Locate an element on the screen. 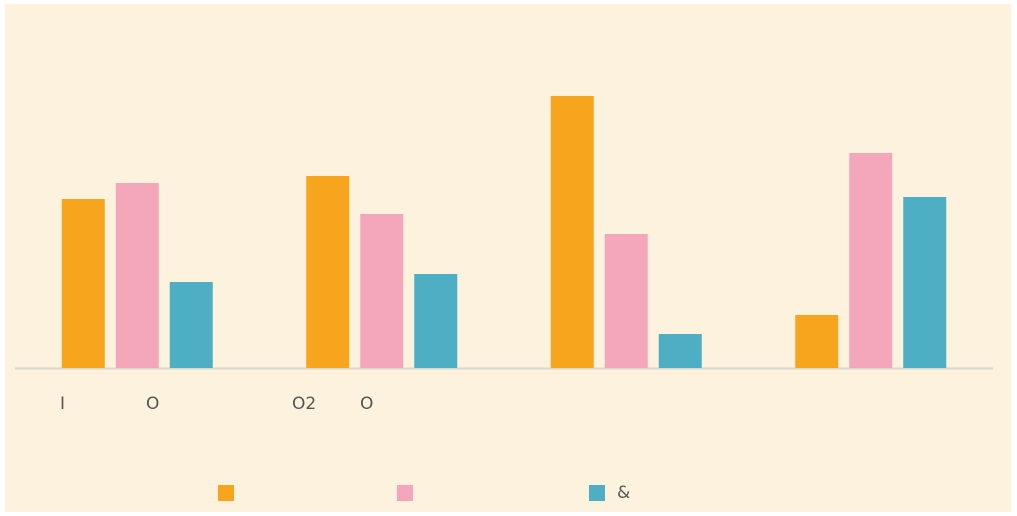 This screenshot has width=1017, height=516. legend-label: & is located at coordinates (623, 493).